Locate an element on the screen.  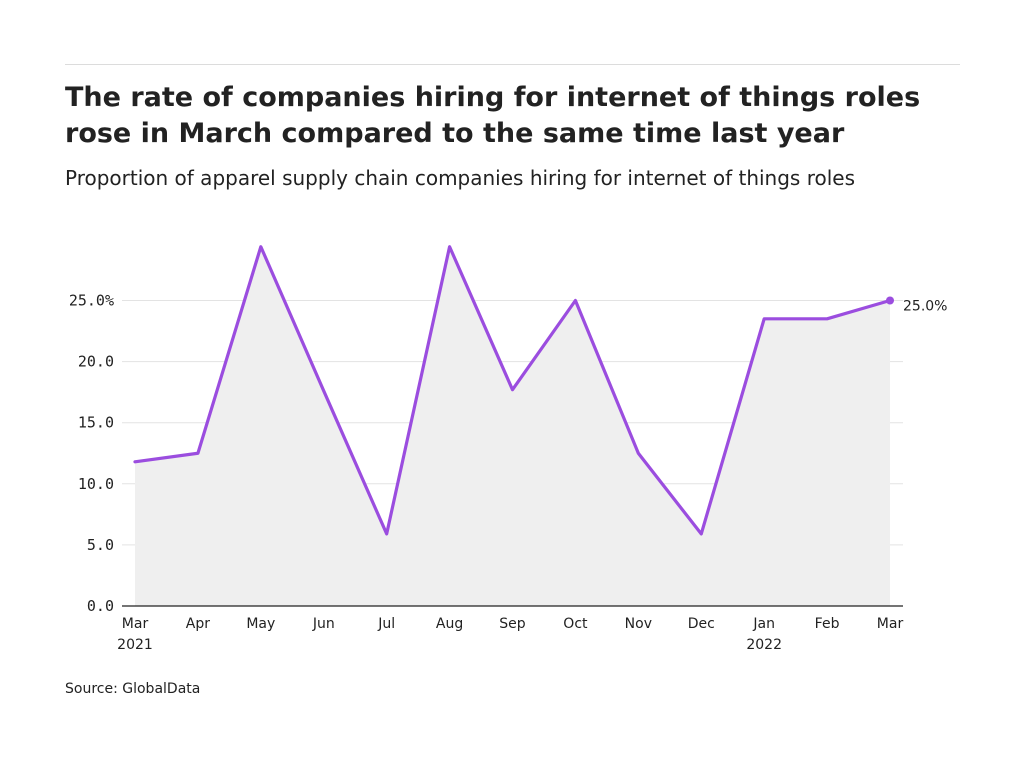
x-tick-label: Oct is located at coordinates (575, 624).